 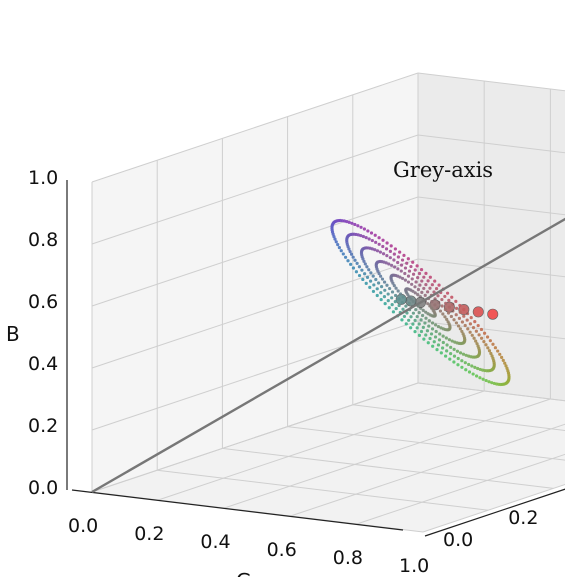 I want to click on y-tick-label: 0.0, so click(x=83, y=526).